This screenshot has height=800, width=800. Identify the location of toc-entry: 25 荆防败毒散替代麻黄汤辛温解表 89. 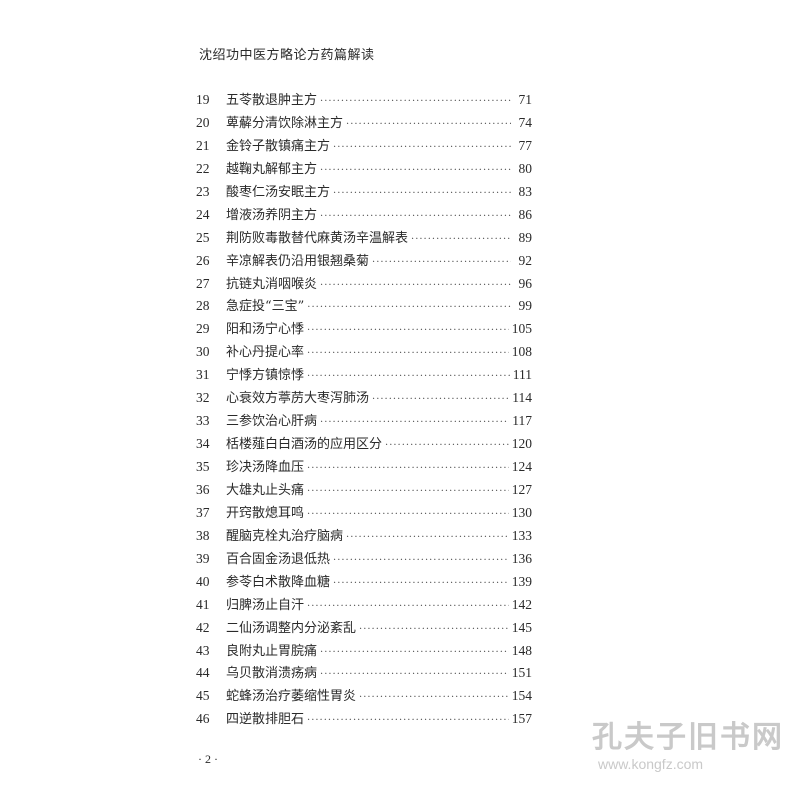
(364, 238).